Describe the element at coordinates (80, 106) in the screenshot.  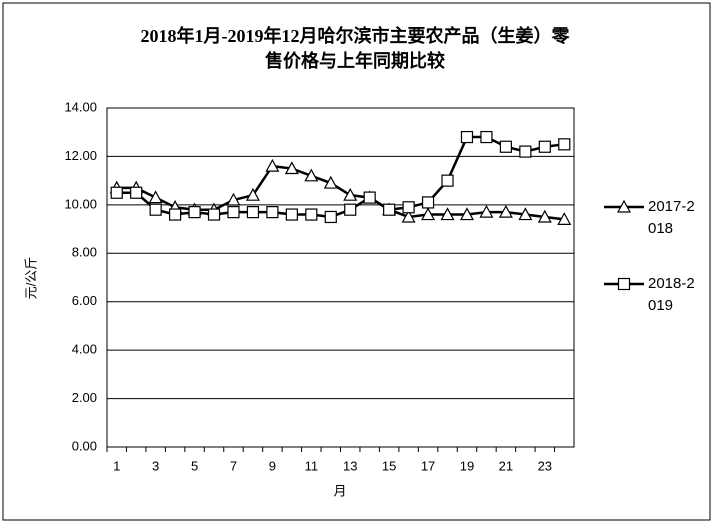
I see `y-tick-label: 14.00` at that location.